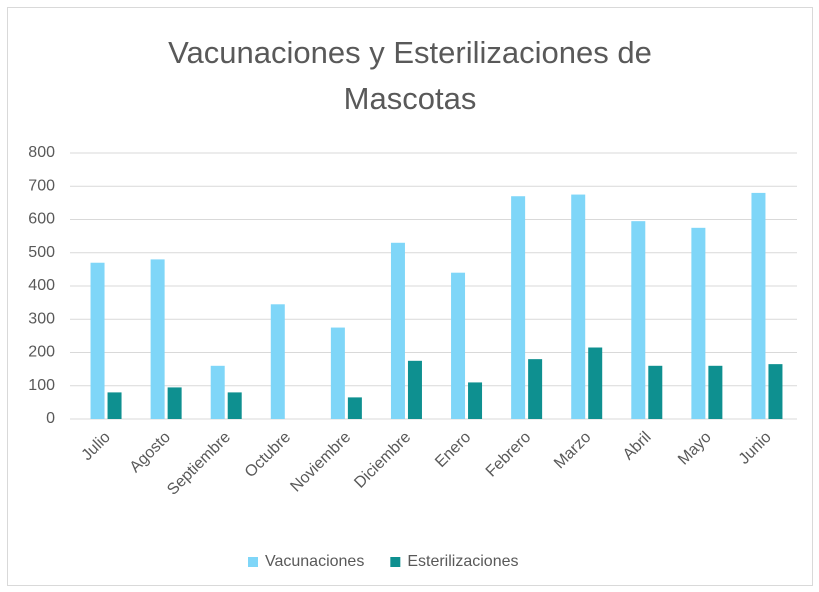  What do you see at coordinates (41, 185) in the screenshot?
I see `y-tick-label: 700` at bounding box center [41, 185].